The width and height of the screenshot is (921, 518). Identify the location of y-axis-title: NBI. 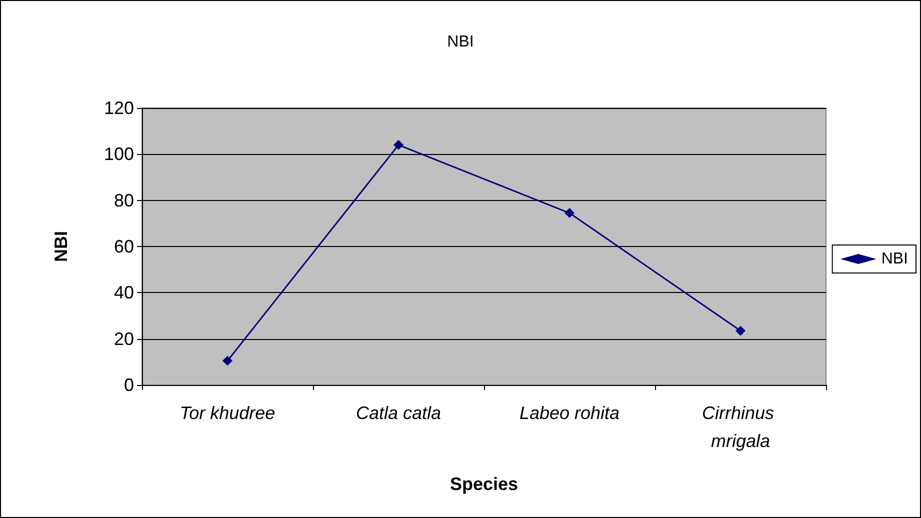
(61, 246).